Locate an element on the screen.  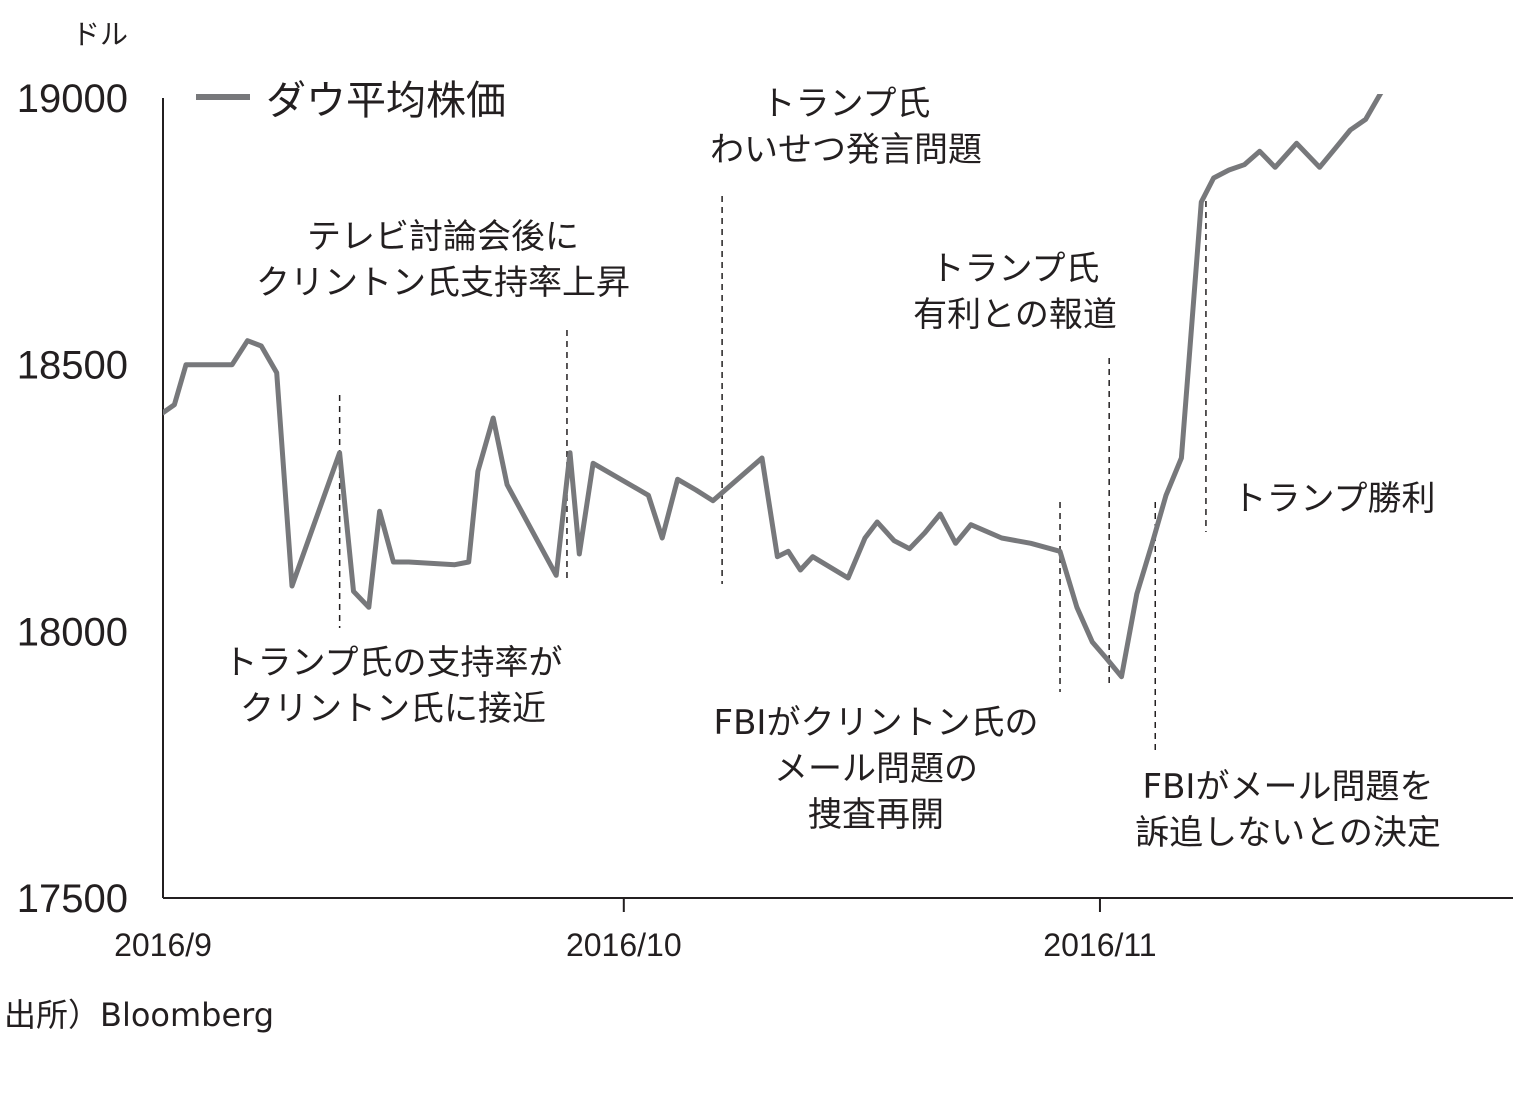
y-tick-label: 18500 is located at coordinates (72, 366).